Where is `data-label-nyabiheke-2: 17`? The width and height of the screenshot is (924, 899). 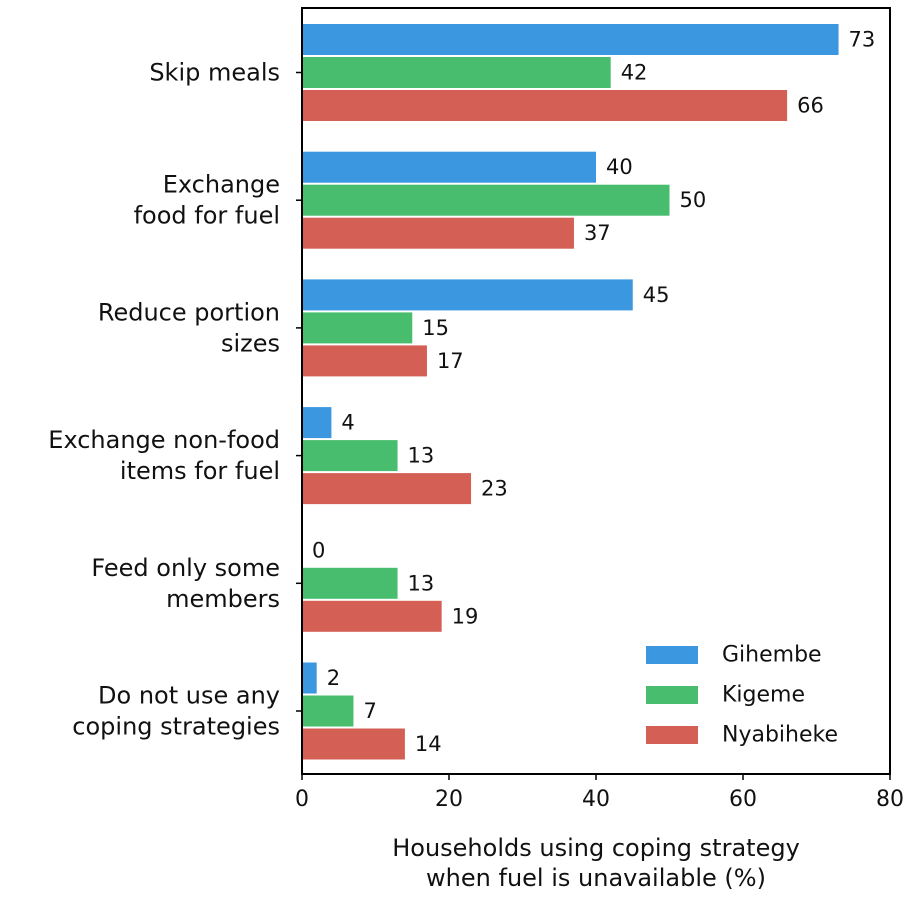 data-label-nyabiheke-2: 17 is located at coordinates (450, 361).